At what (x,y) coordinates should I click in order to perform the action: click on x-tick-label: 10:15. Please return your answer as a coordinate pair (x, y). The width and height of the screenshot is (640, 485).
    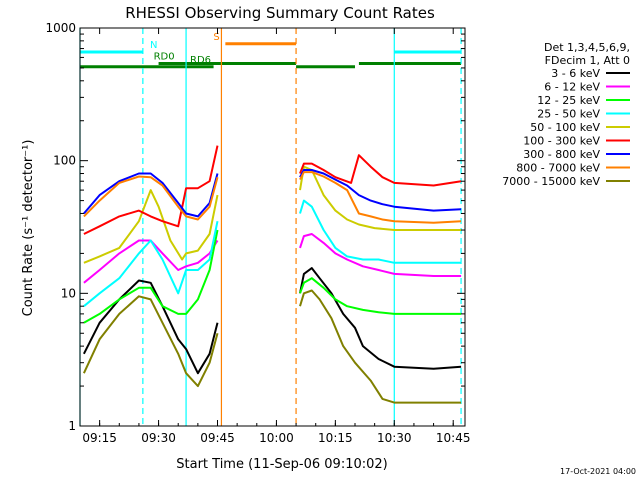
    Looking at the image, I should click on (335, 438).